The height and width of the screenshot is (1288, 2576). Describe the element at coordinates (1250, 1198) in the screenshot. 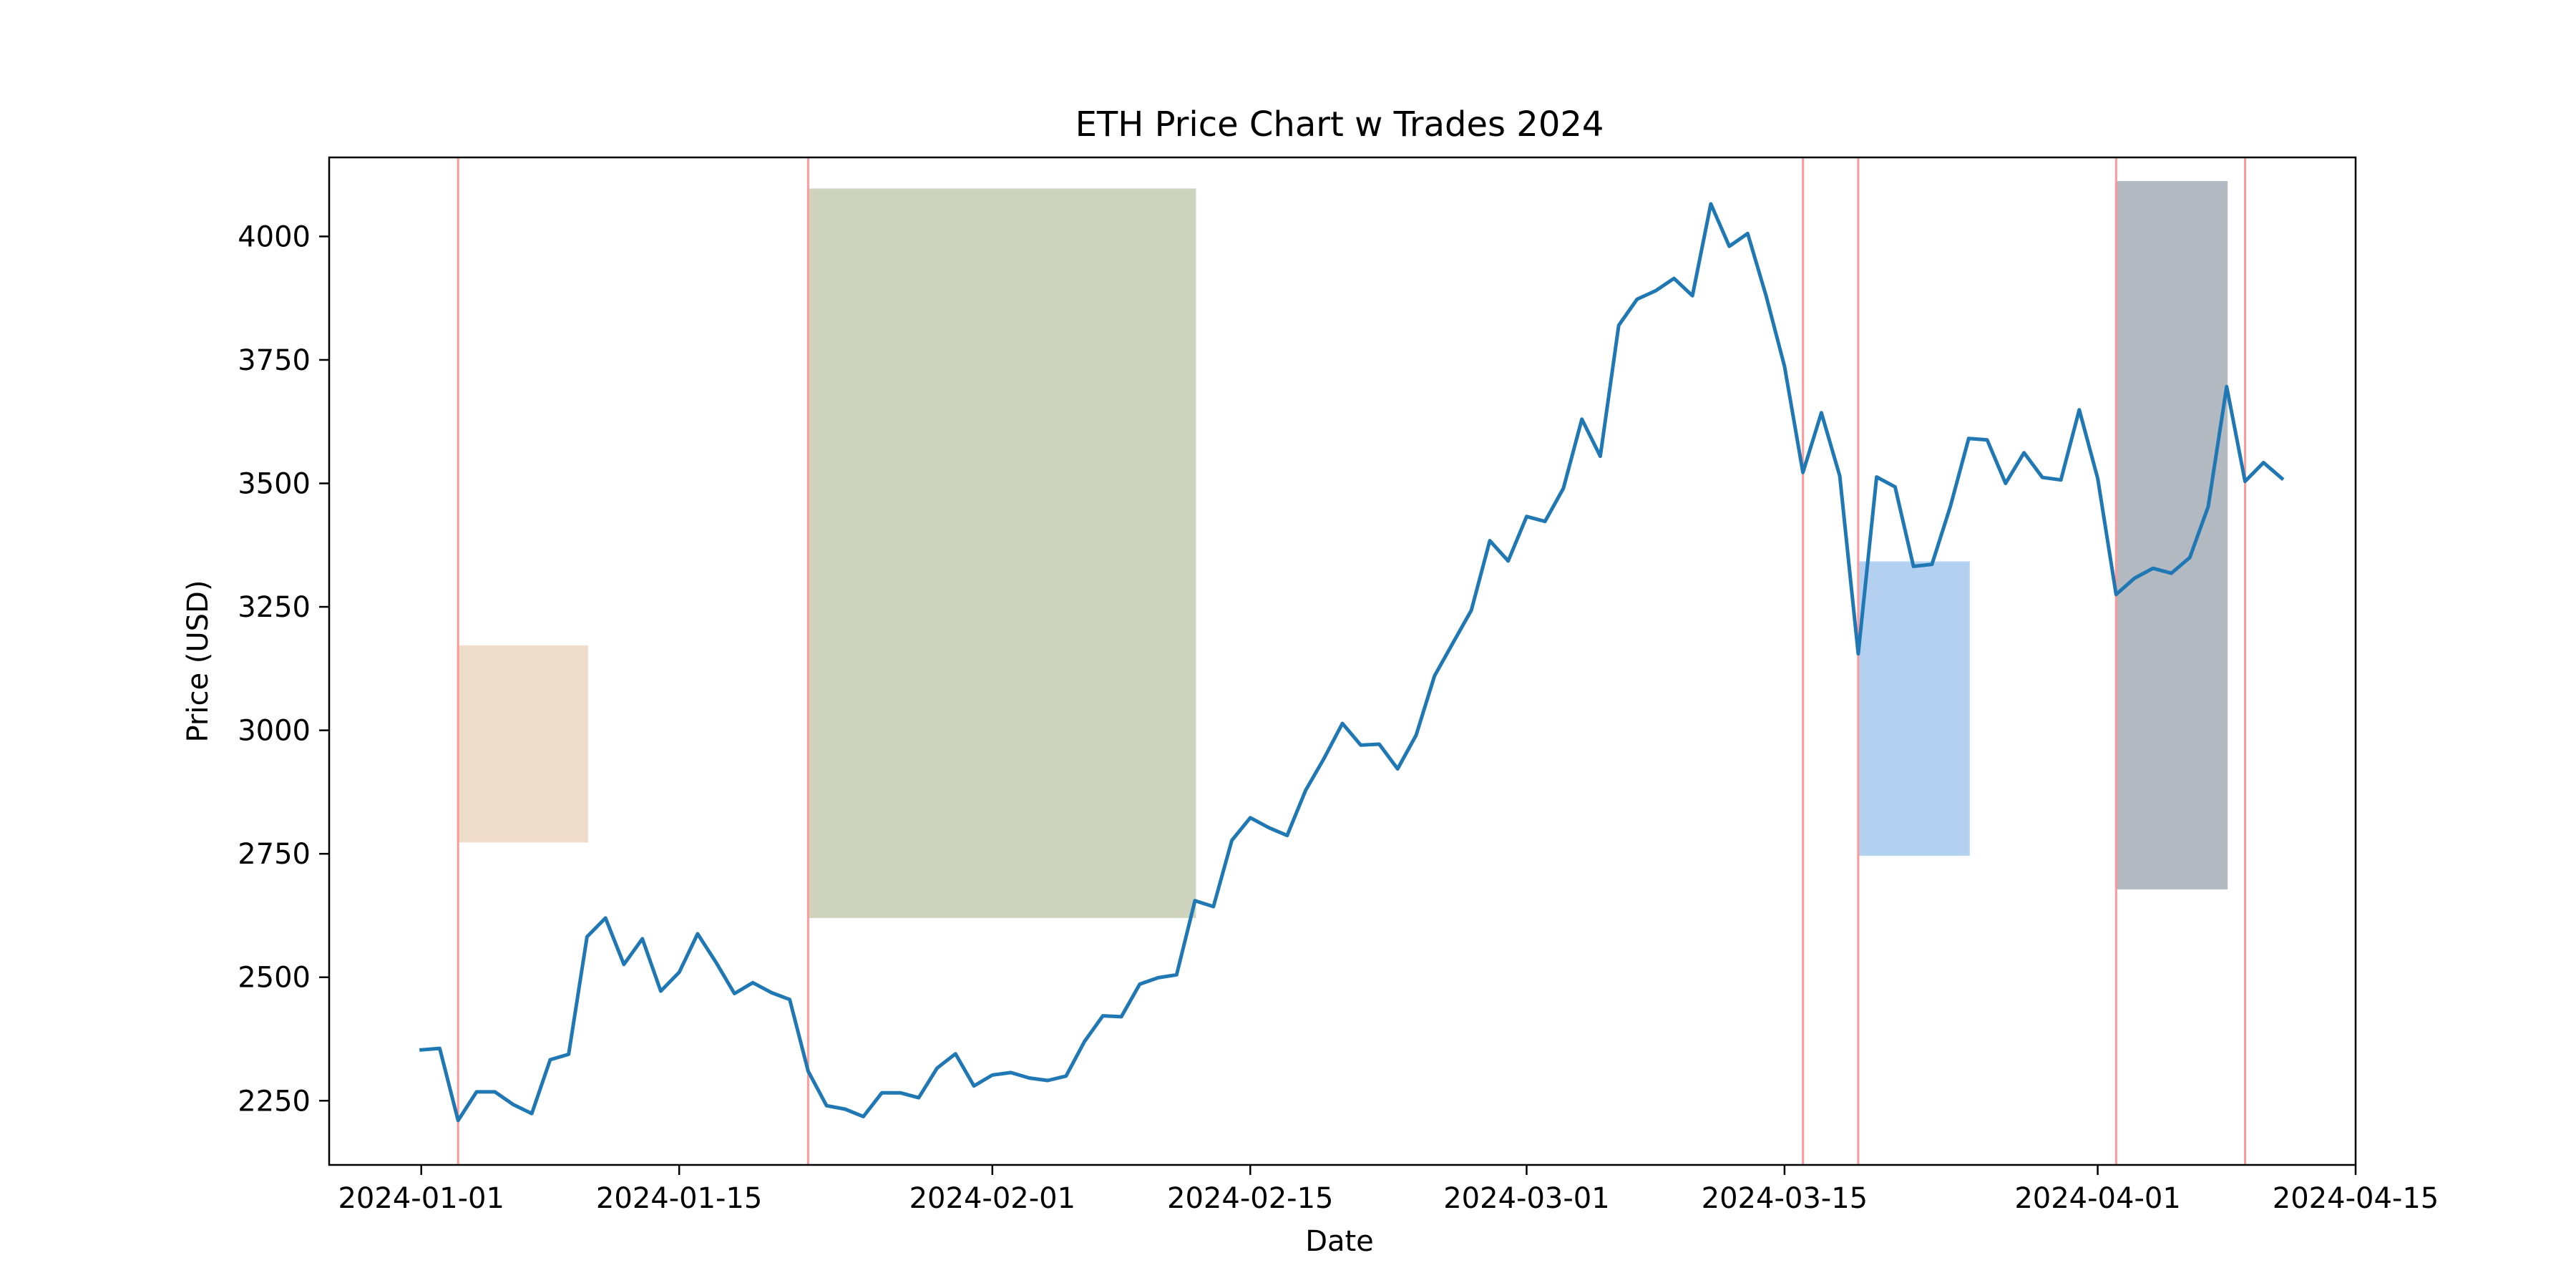

I see `x-tick-label: 2024-02-15` at that location.